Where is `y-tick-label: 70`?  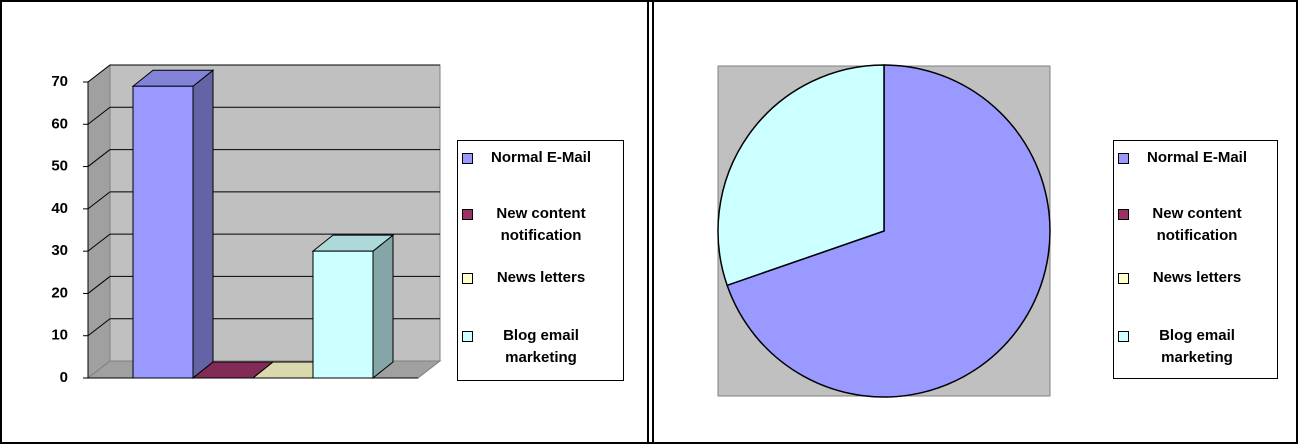
y-tick-label: 70 is located at coordinates (59, 81).